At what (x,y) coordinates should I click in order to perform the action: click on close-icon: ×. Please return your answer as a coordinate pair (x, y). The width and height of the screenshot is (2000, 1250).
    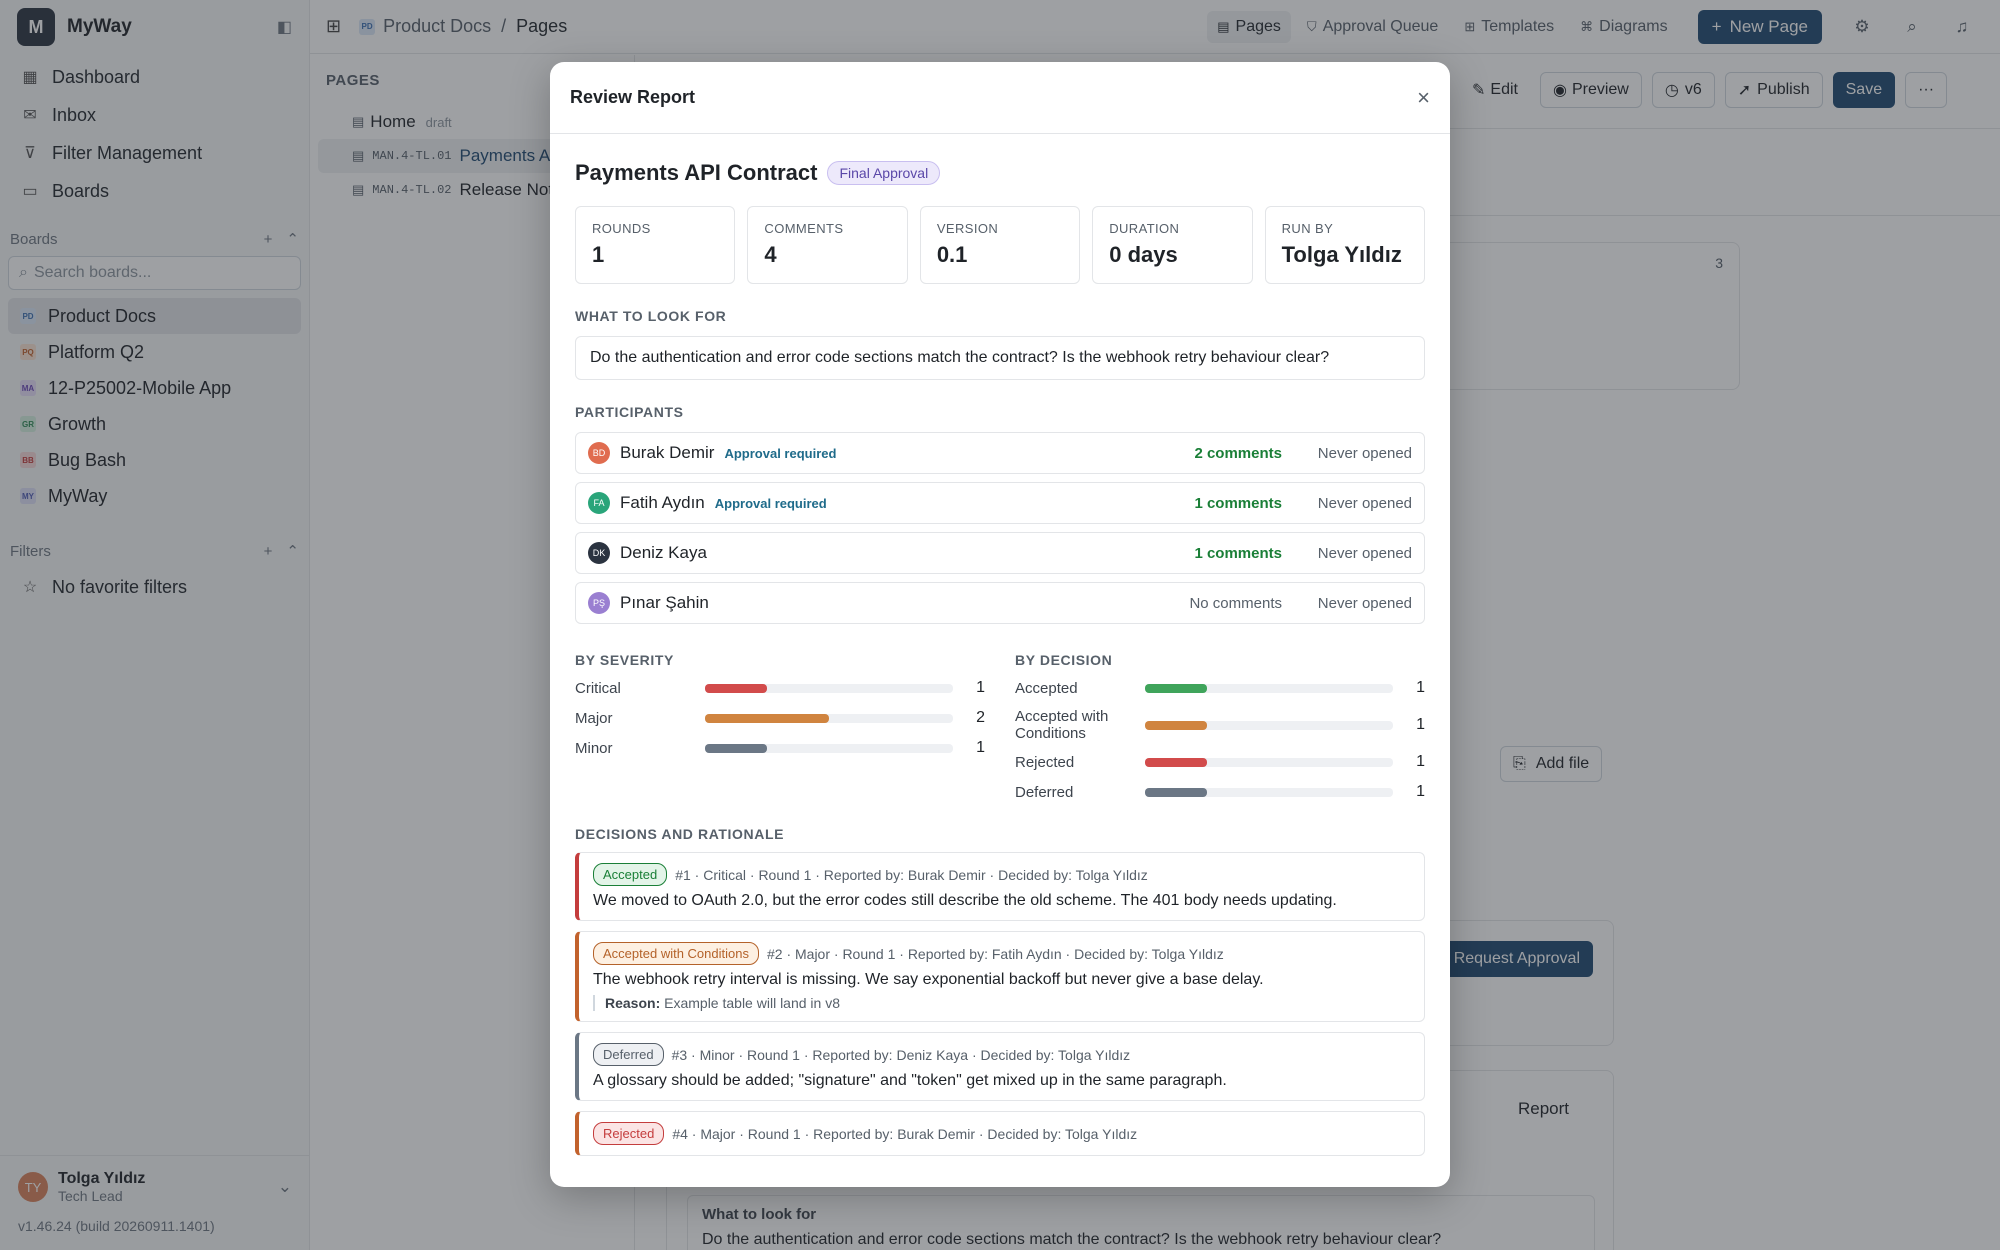
    Looking at the image, I should click on (1423, 97).